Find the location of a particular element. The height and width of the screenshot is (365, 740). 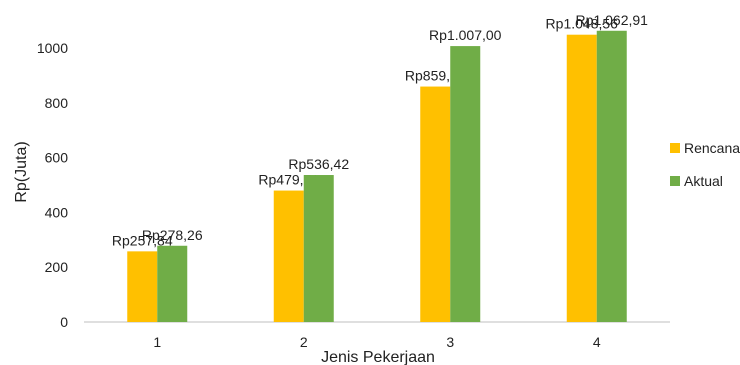

y-tick-label: 0 is located at coordinates (64, 322).